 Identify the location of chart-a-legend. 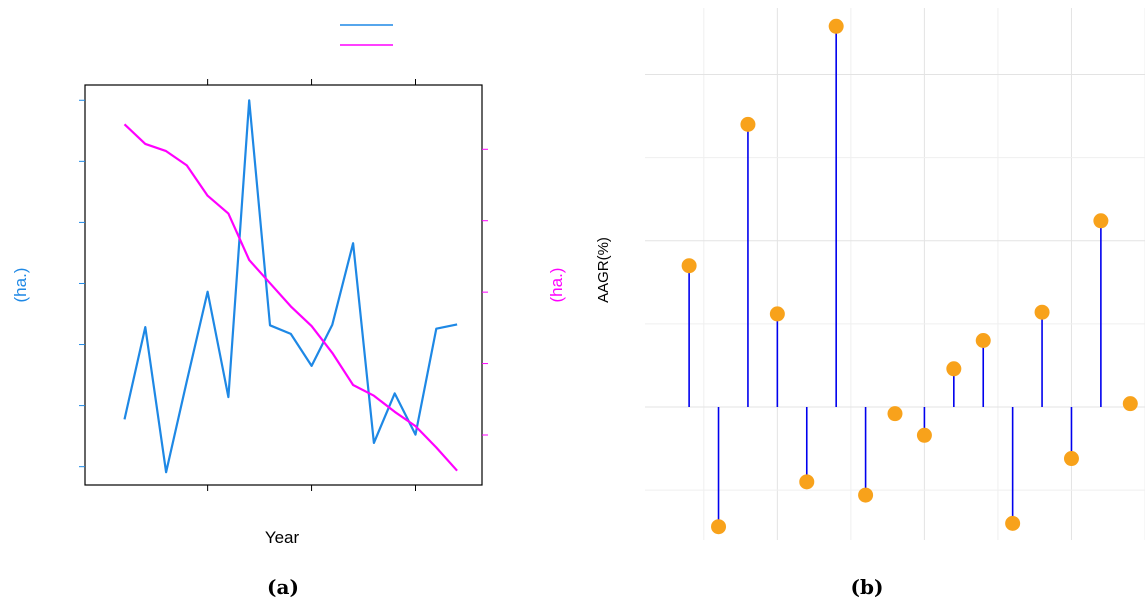
(366, 35).